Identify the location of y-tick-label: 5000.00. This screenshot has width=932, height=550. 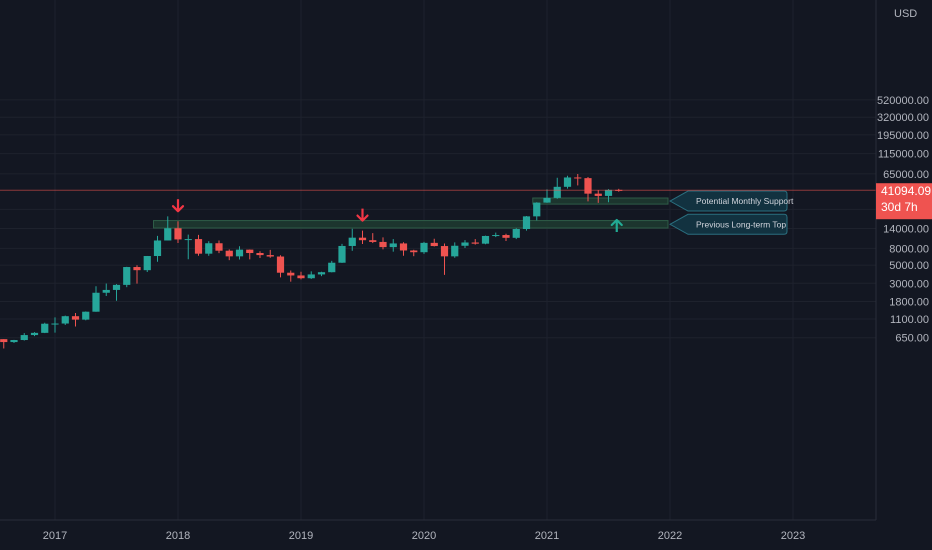
(909, 266).